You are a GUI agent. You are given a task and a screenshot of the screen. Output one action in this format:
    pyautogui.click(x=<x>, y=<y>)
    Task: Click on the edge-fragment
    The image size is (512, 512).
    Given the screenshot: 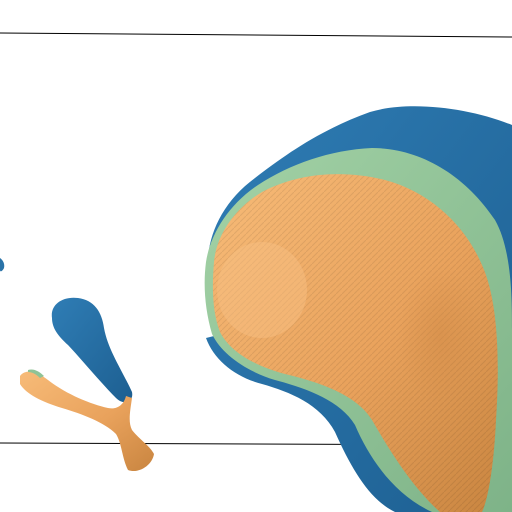 What is the action you would take?
    pyautogui.click(x=2, y=265)
    